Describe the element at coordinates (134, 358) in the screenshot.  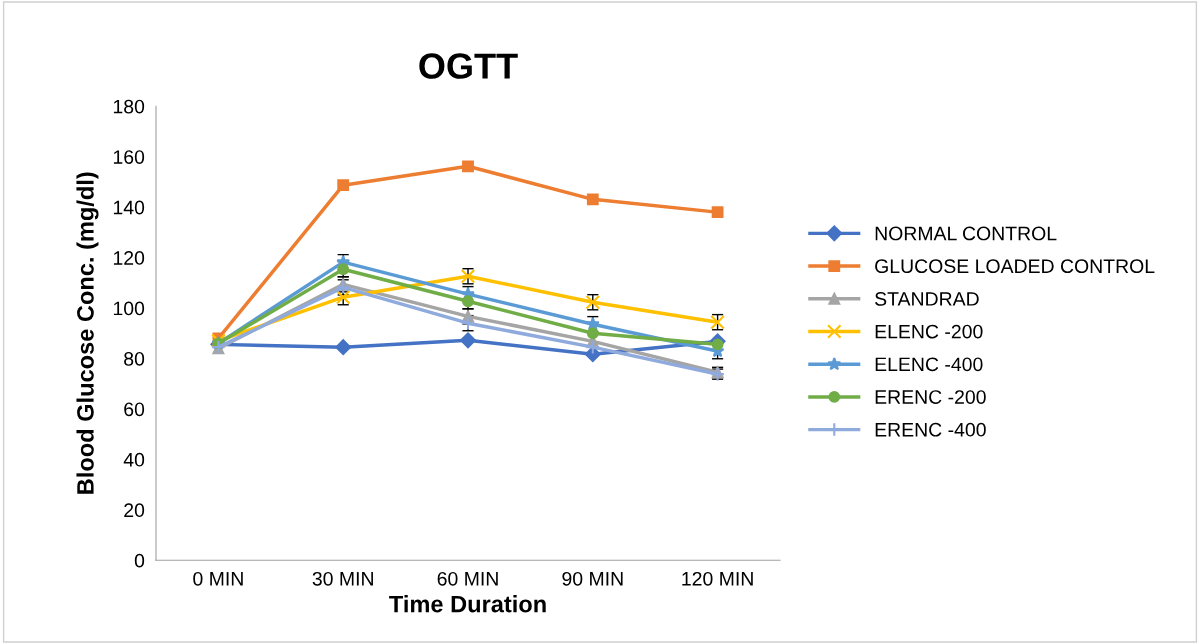
I see `y-tick-label: 80` at that location.